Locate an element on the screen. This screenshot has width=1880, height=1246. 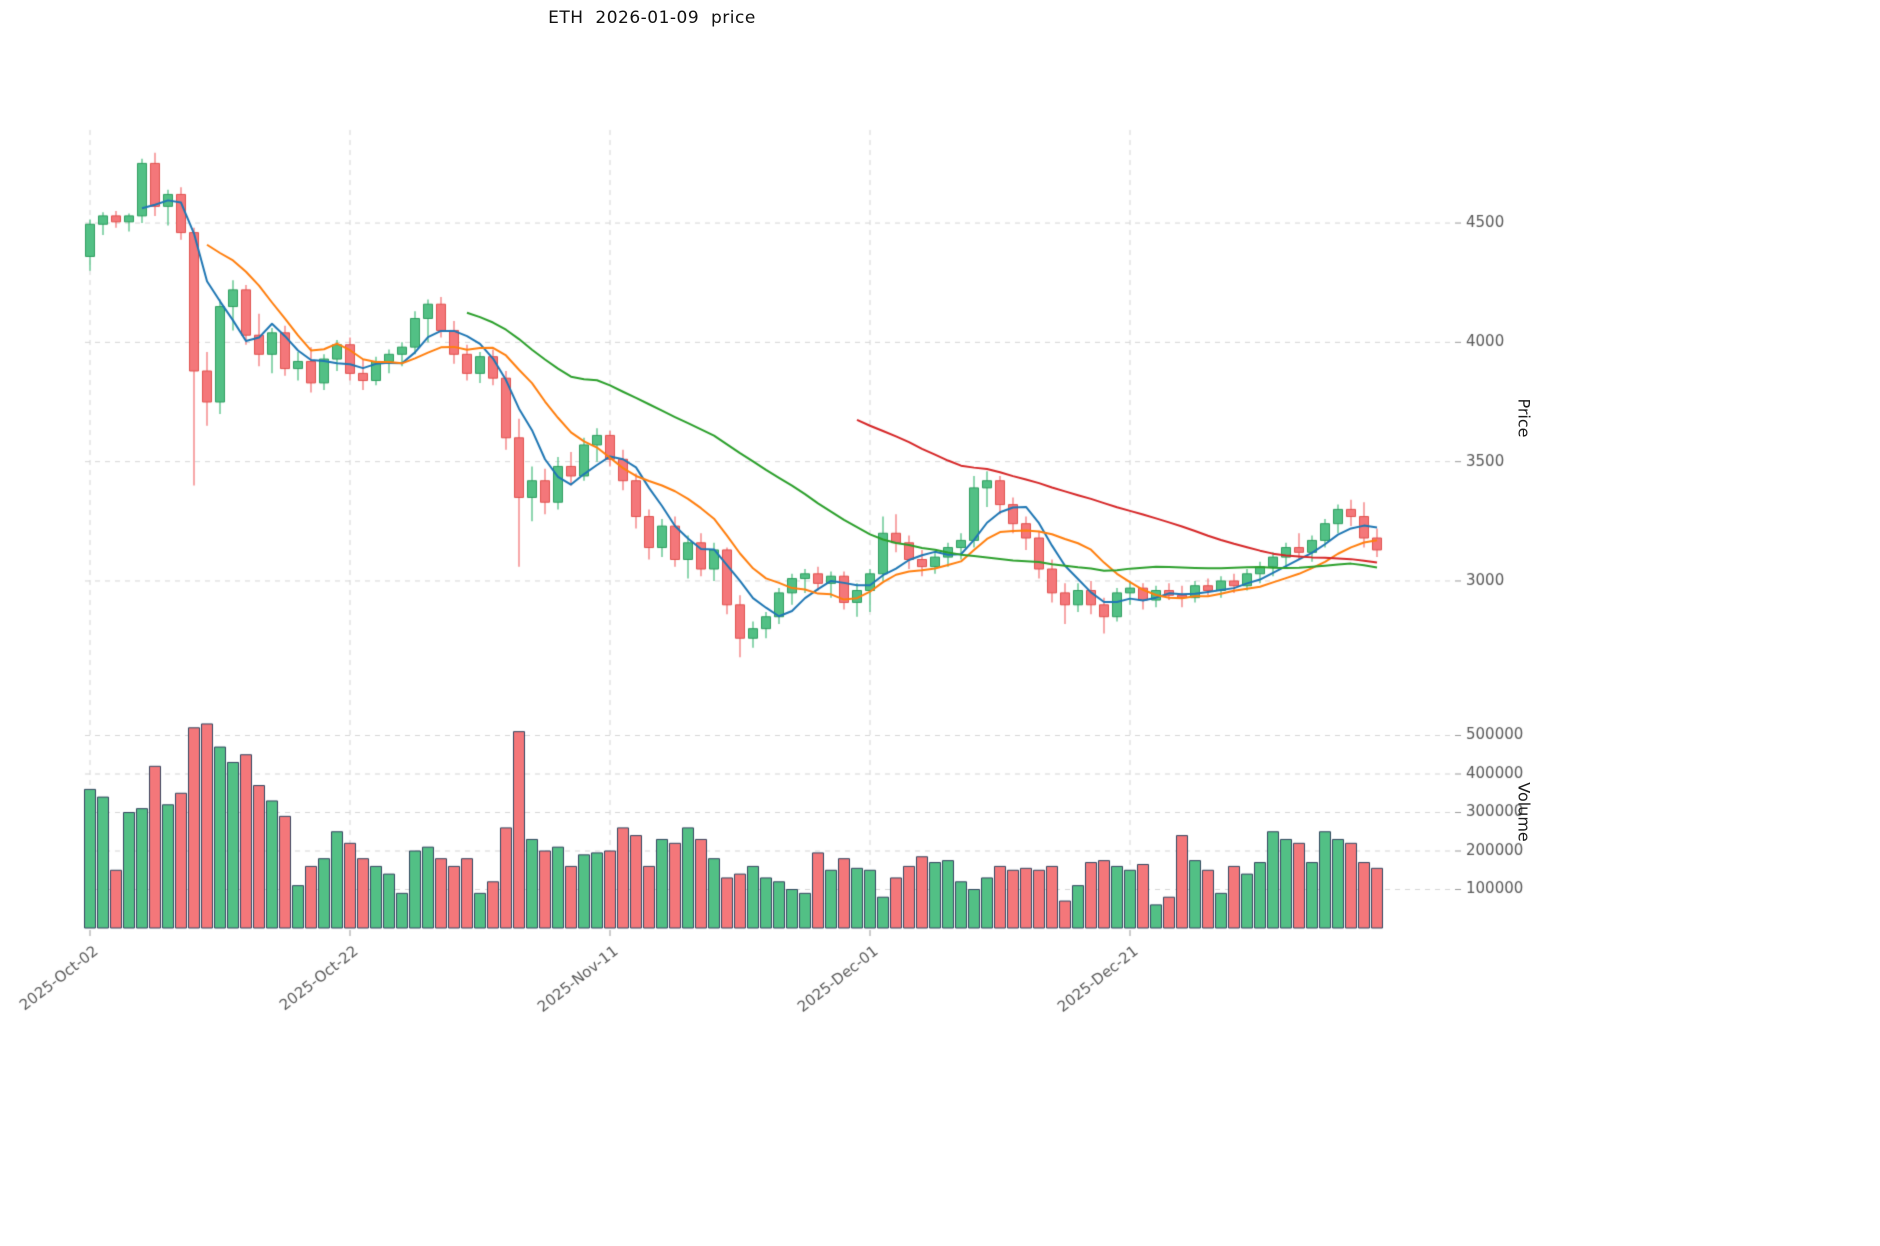
price-axis-label: Price is located at coordinates (1524, 418).